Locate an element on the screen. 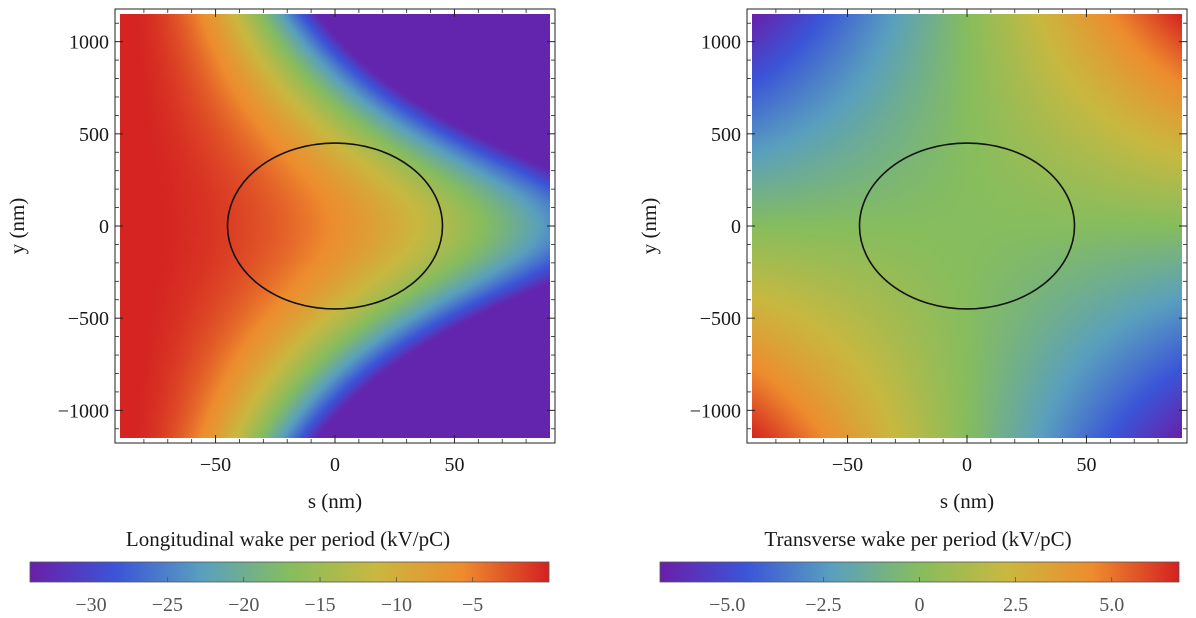 Image resolution: width=1196 pixels, height=618 pixels. colorbar-tick-label: 0 is located at coordinates (920, 605).